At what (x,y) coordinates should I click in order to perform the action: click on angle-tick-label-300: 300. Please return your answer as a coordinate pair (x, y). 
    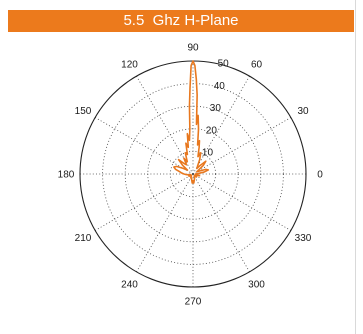
    Looking at the image, I should click on (256, 285).